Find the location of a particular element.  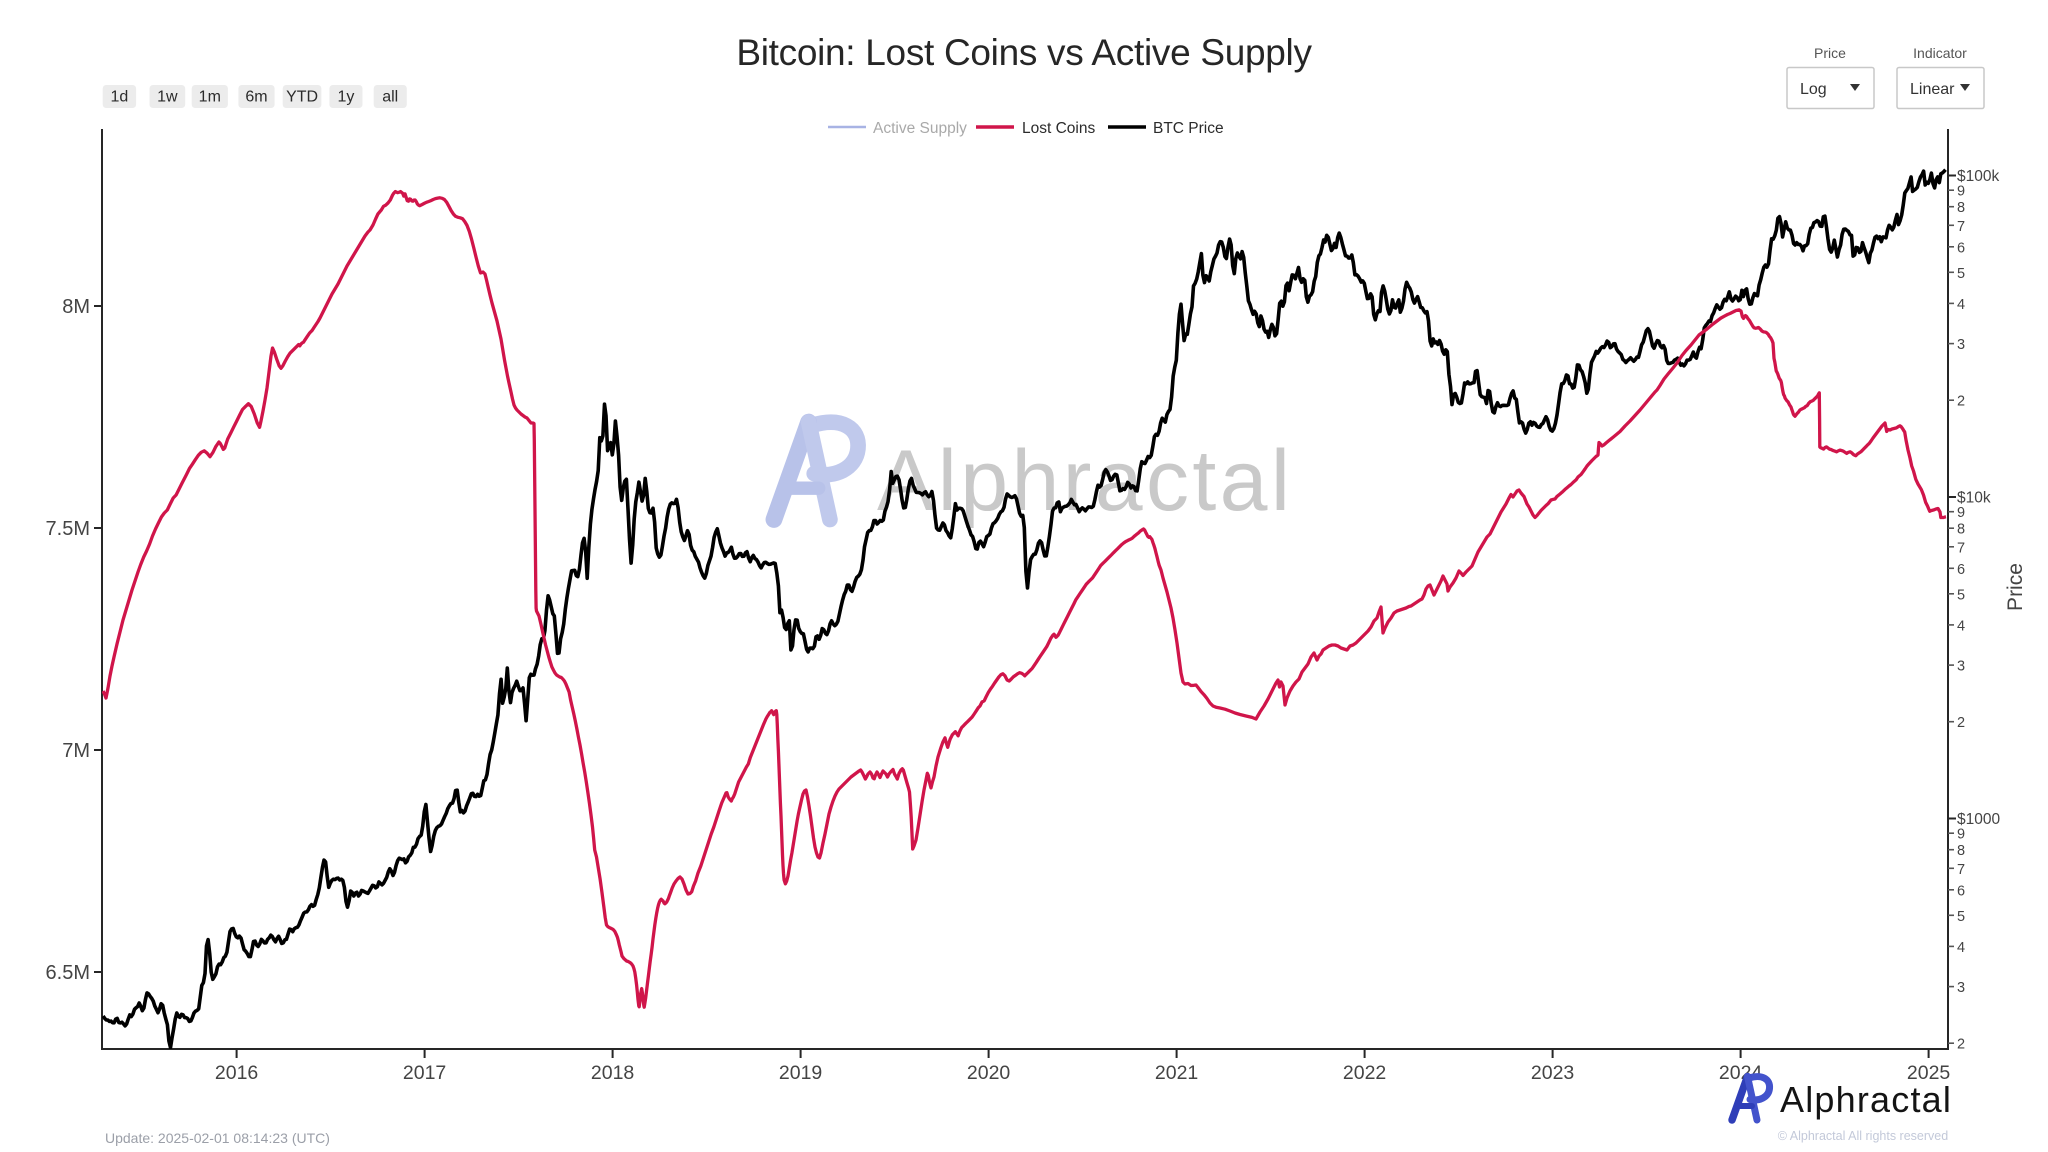

svg-text: 6m is located at coordinates (256, 97).